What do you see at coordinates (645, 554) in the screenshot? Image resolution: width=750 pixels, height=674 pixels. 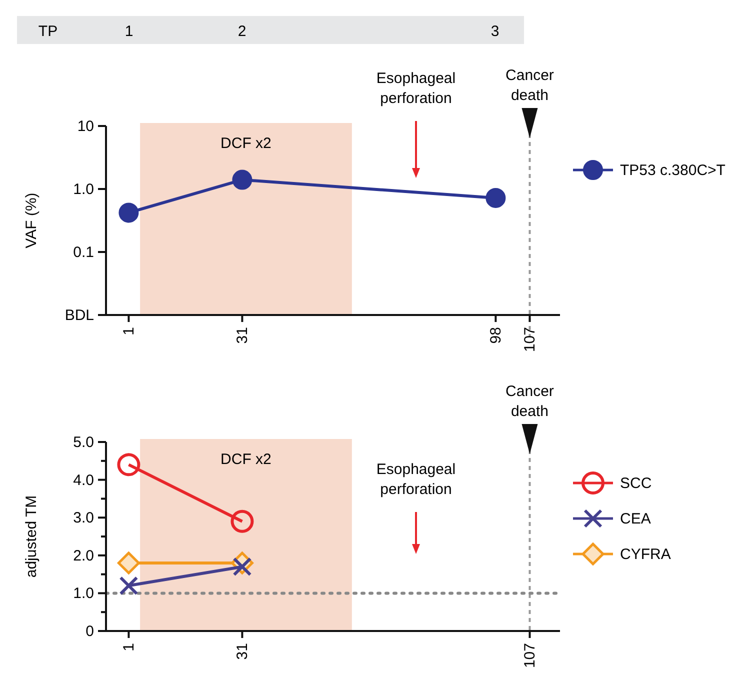 I see `legend-label: CYFRA` at bounding box center [645, 554].